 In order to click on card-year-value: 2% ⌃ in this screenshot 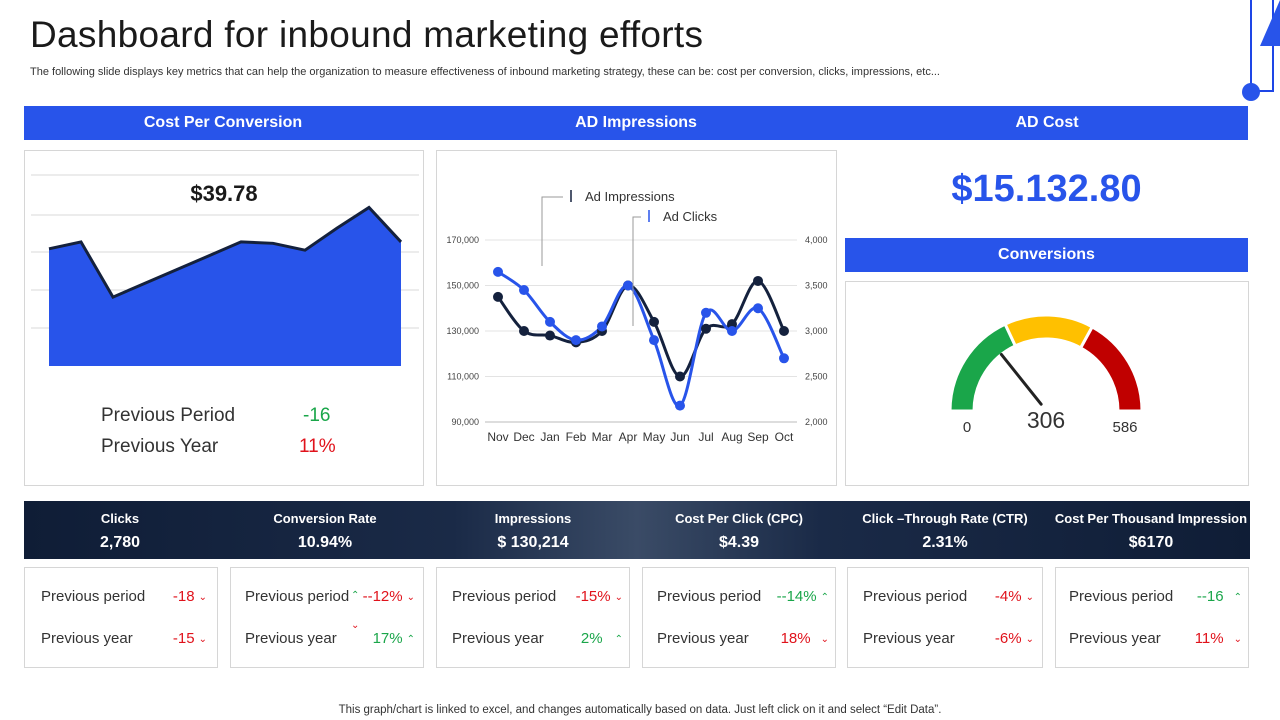, I will do `click(601, 638)`.